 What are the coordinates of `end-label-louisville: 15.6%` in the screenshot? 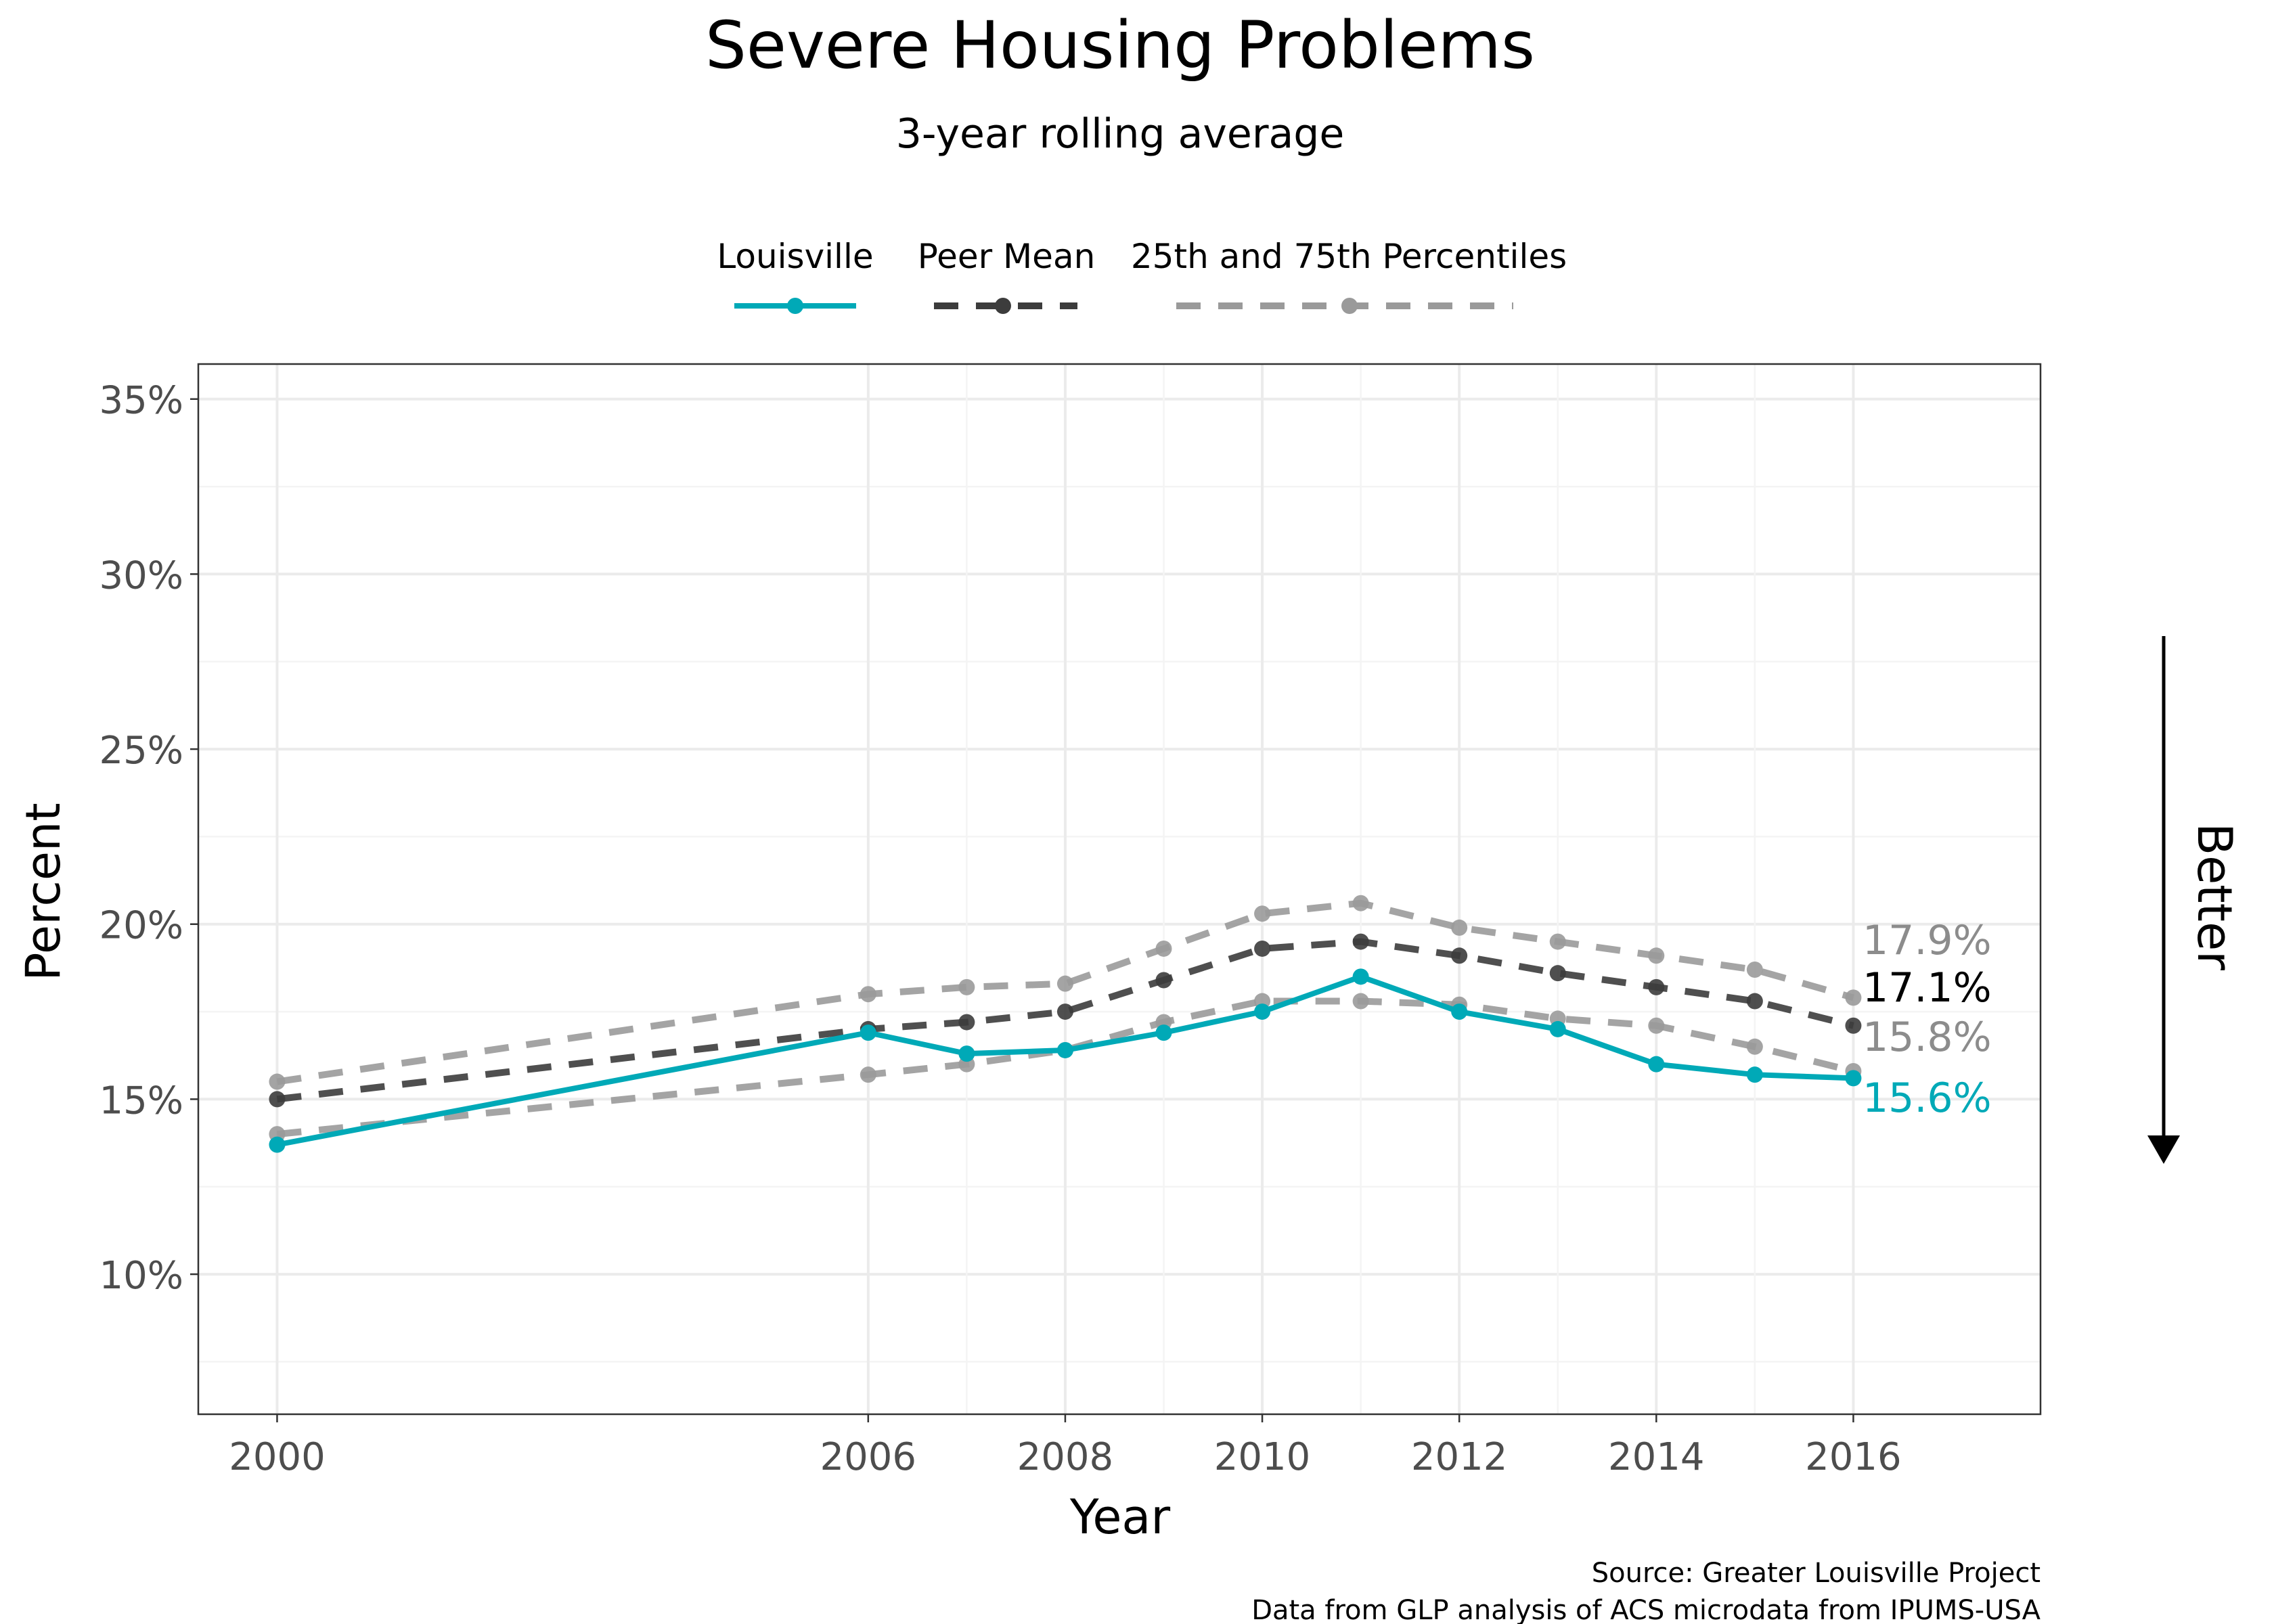 It's located at (1928, 1098).